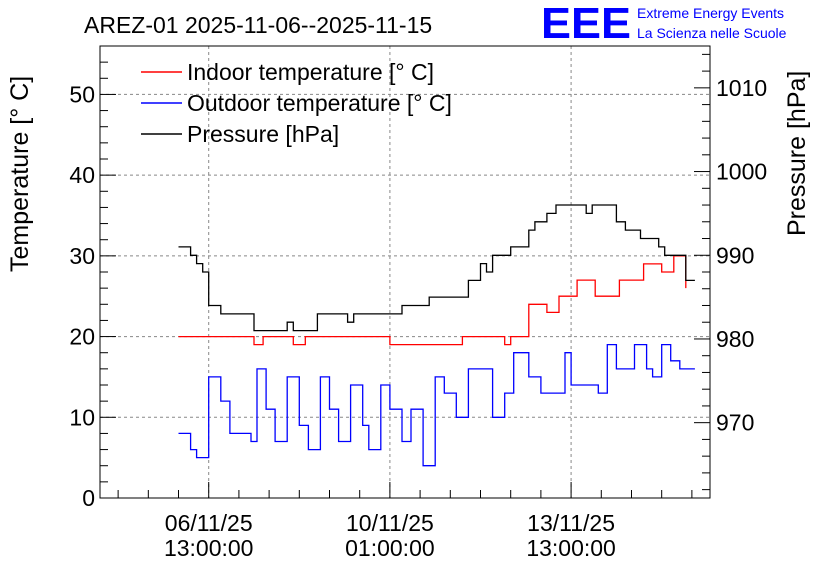 The height and width of the screenshot is (572, 836). Describe the element at coordinates (390, 548) in the screenshot. I see `x-tick-label-time: 01:00:00` at that location.